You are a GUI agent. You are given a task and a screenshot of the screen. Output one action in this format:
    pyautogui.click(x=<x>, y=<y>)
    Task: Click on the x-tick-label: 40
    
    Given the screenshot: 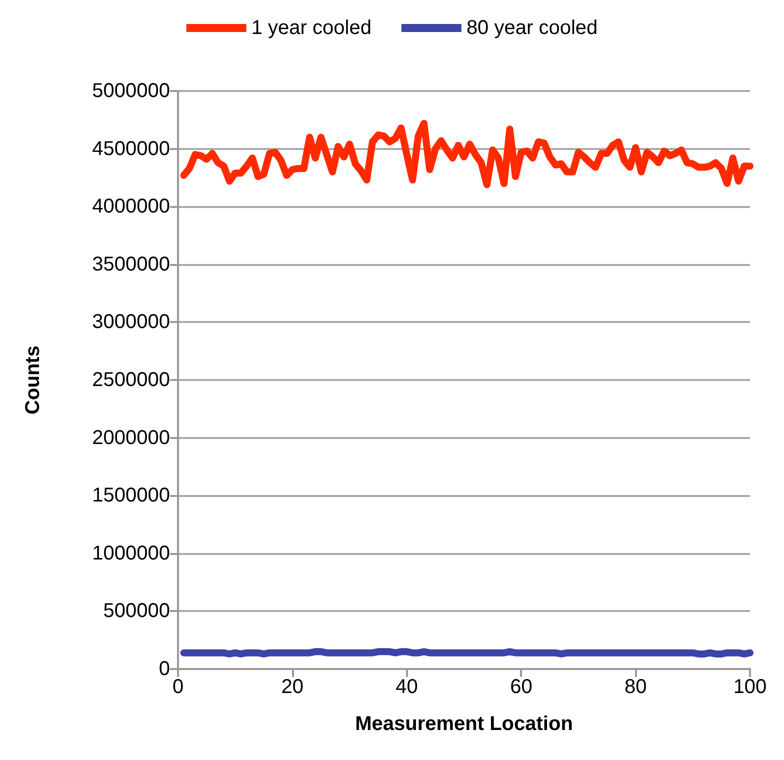 What is the action you would take?
    pyautogui.click(x=407, y=687)
    